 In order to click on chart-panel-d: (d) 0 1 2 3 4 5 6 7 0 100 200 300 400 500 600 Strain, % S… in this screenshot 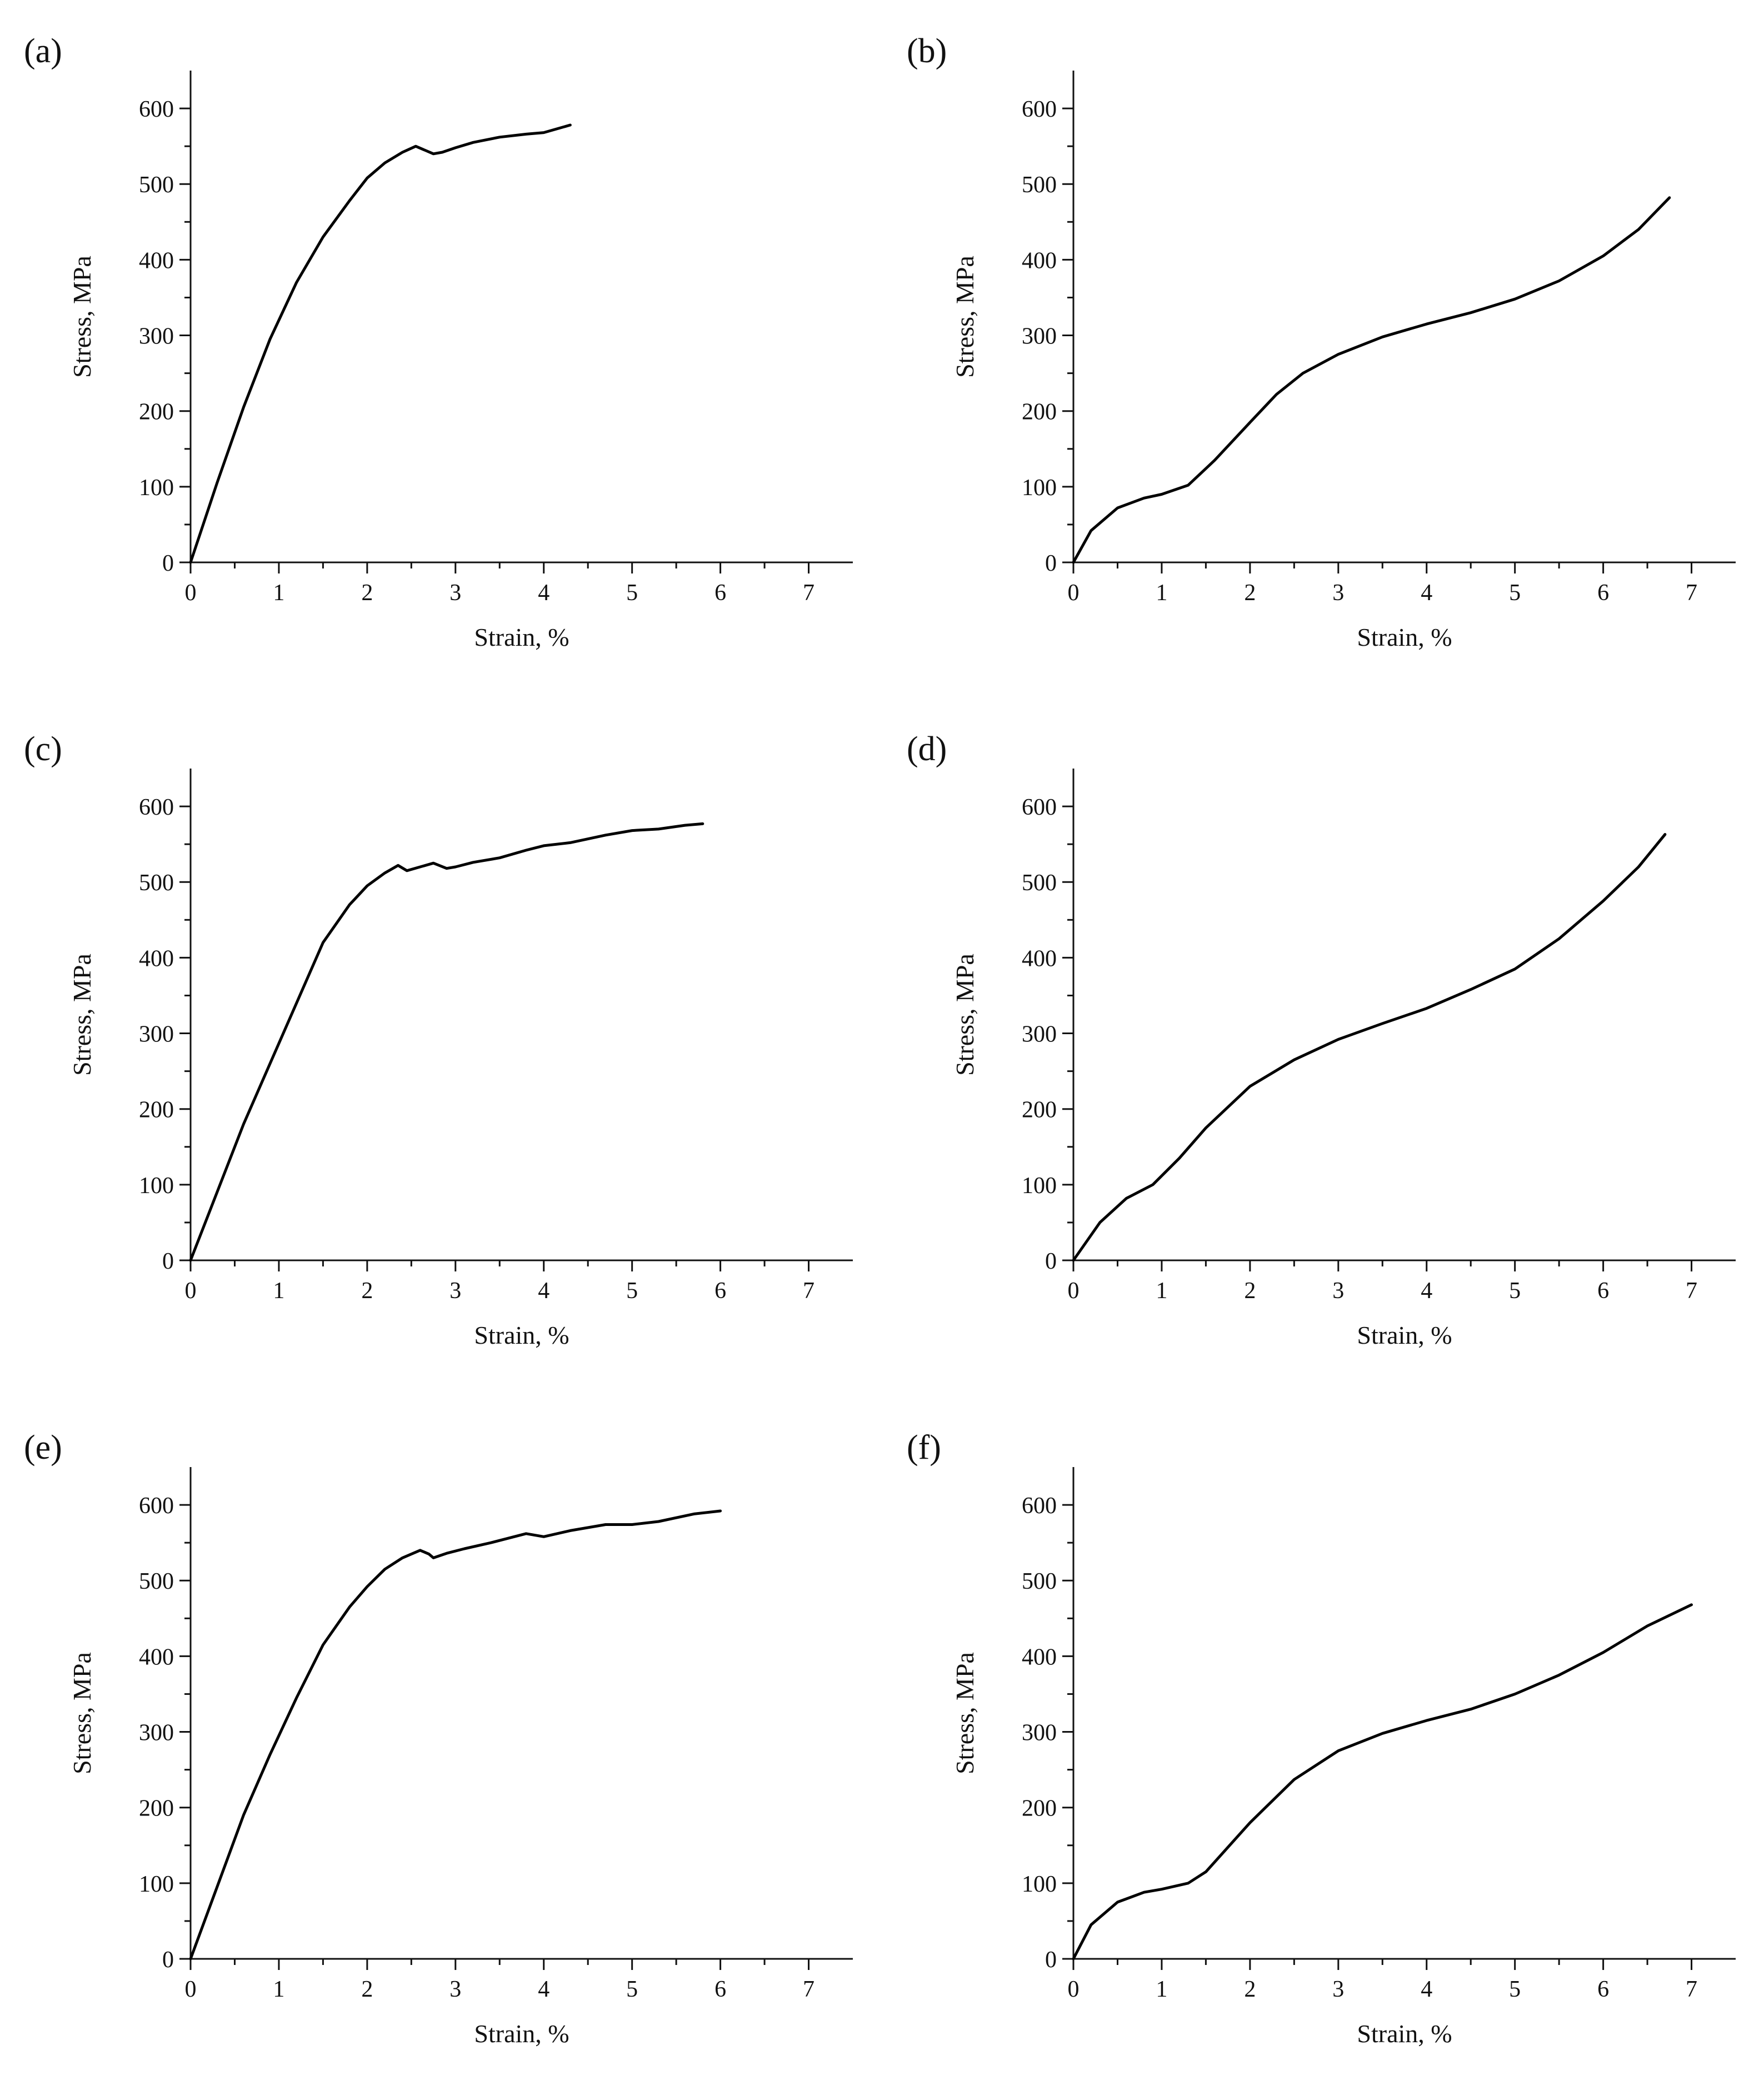, I will do `click(1321, 1039)`.